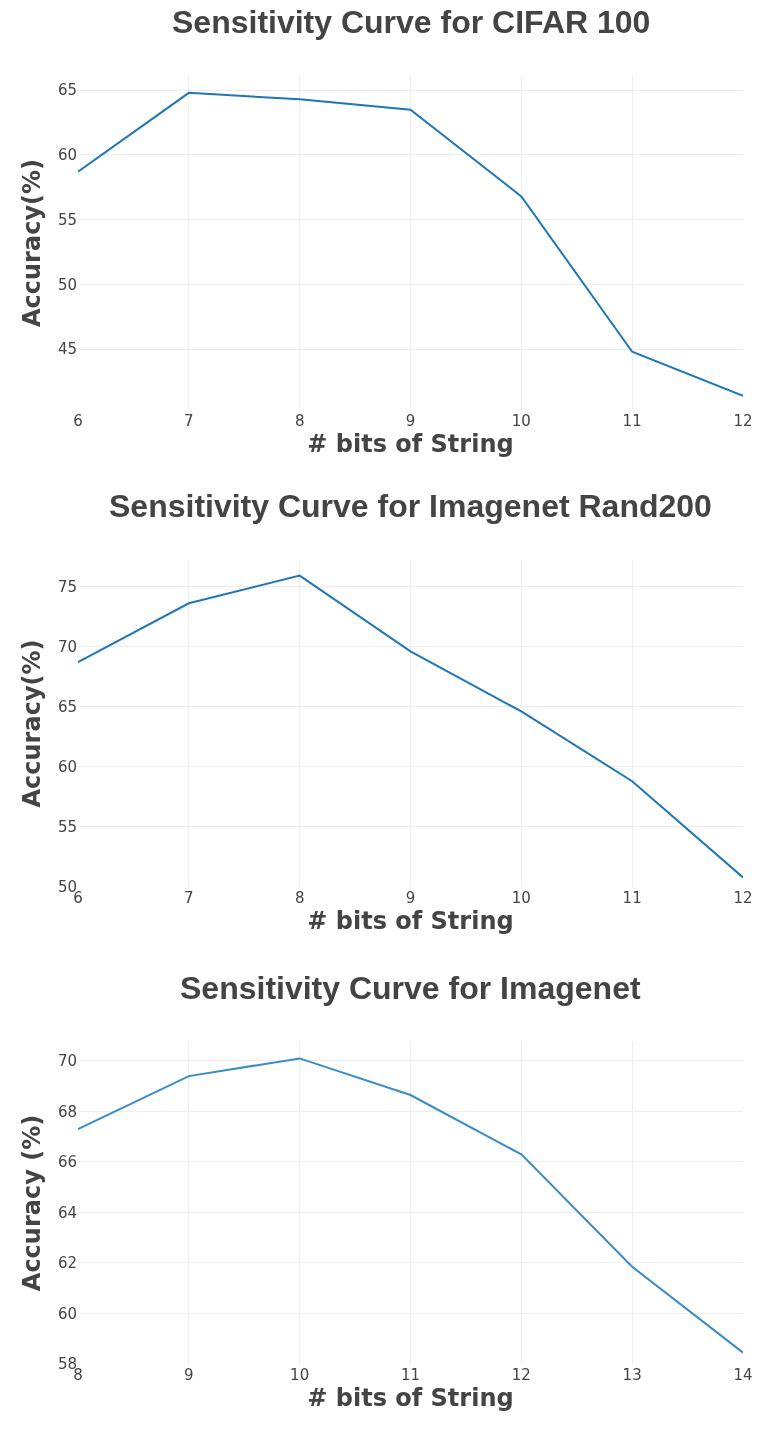  I want to click on x-tick-label: 13, so click(632, 1375).